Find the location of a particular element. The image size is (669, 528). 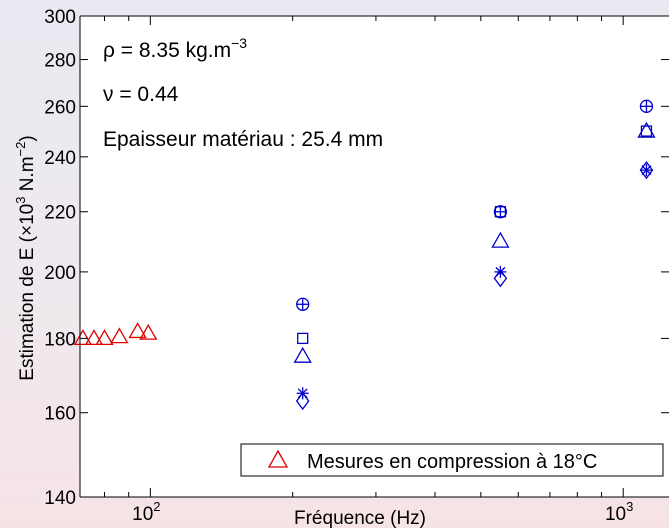

annotation-thickness: Epaisseur matériau : 25.4 mm is located at coordinates (243, 139).